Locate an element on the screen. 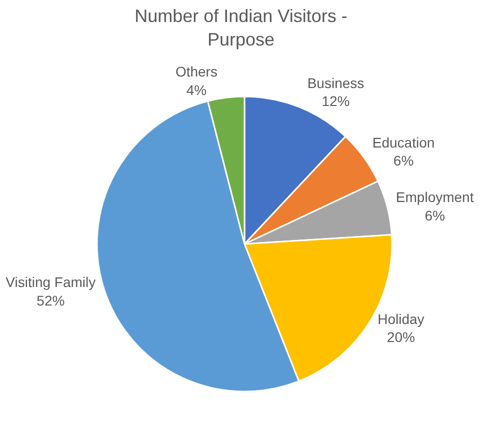  slice-label: Visiting Family is located at coordinates (51, 282).